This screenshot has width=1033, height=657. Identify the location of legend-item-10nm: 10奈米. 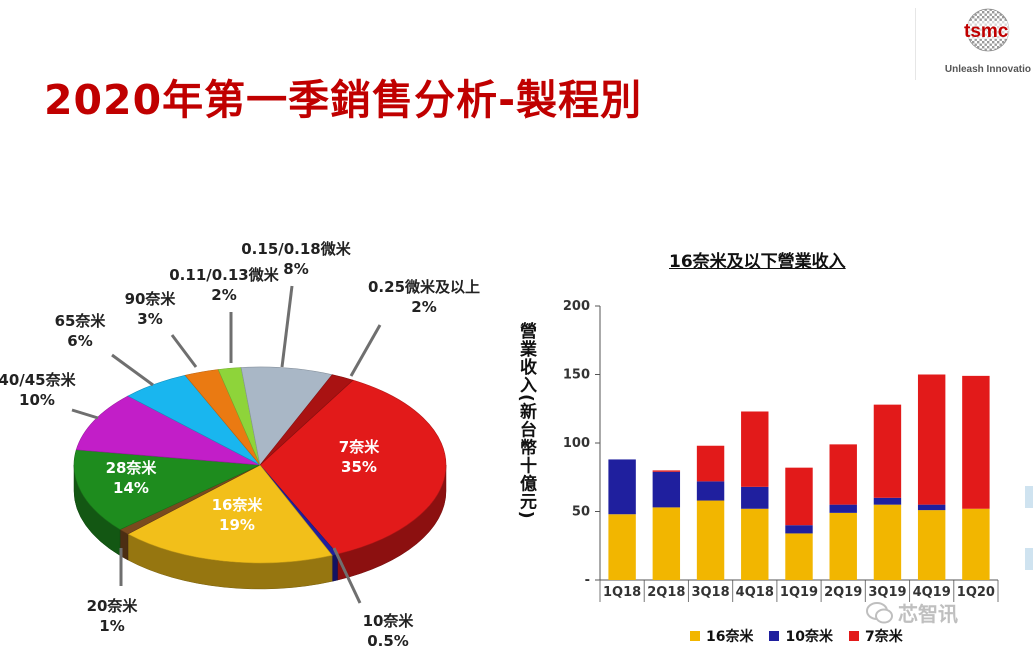
(801, 636).